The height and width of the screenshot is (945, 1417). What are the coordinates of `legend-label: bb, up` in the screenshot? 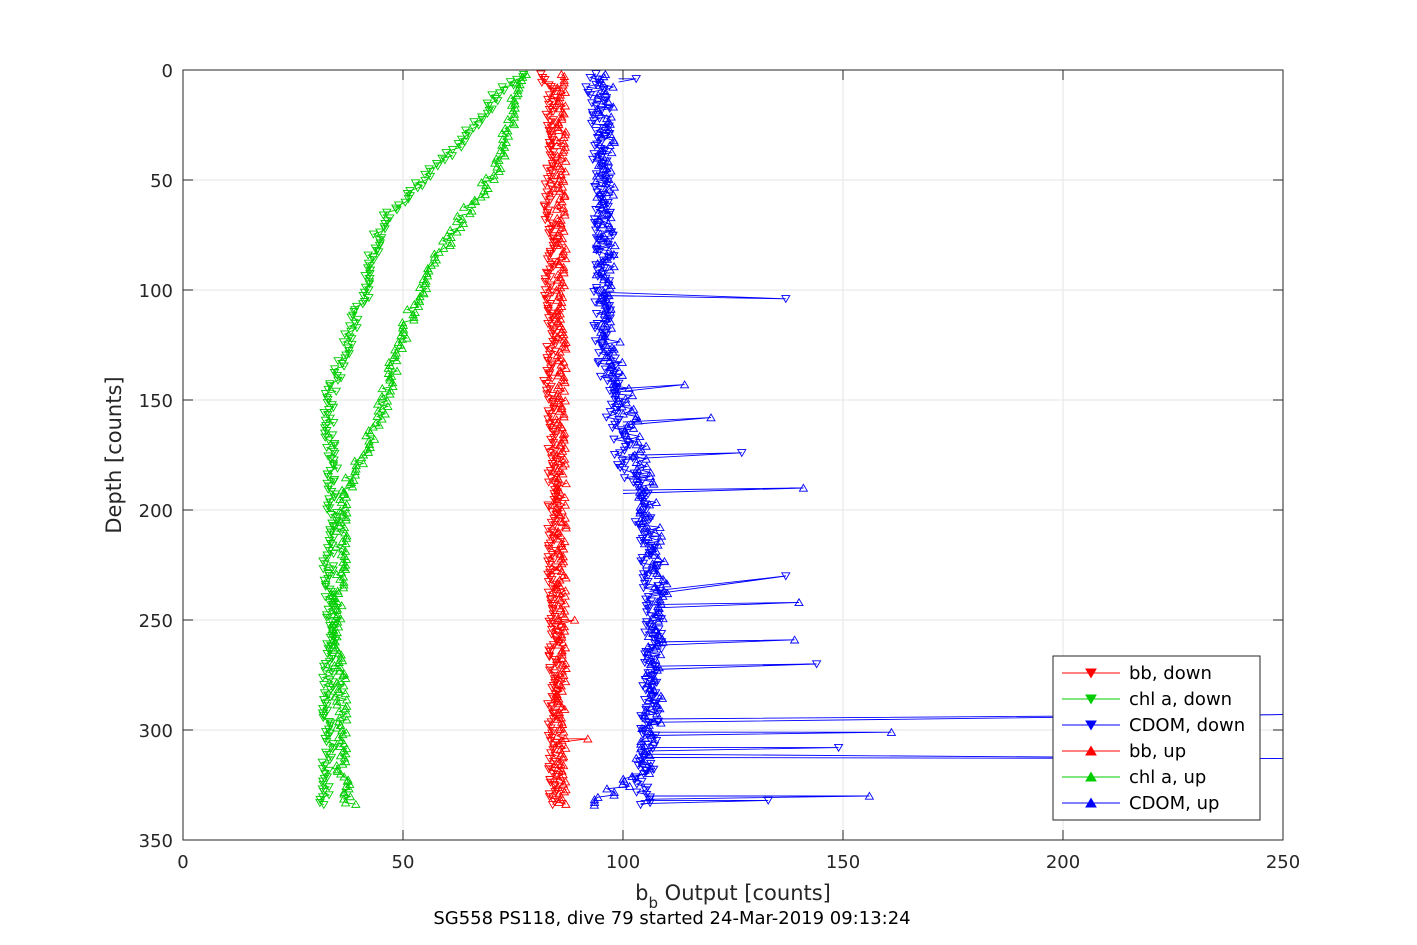 It's located at (1157, 751).